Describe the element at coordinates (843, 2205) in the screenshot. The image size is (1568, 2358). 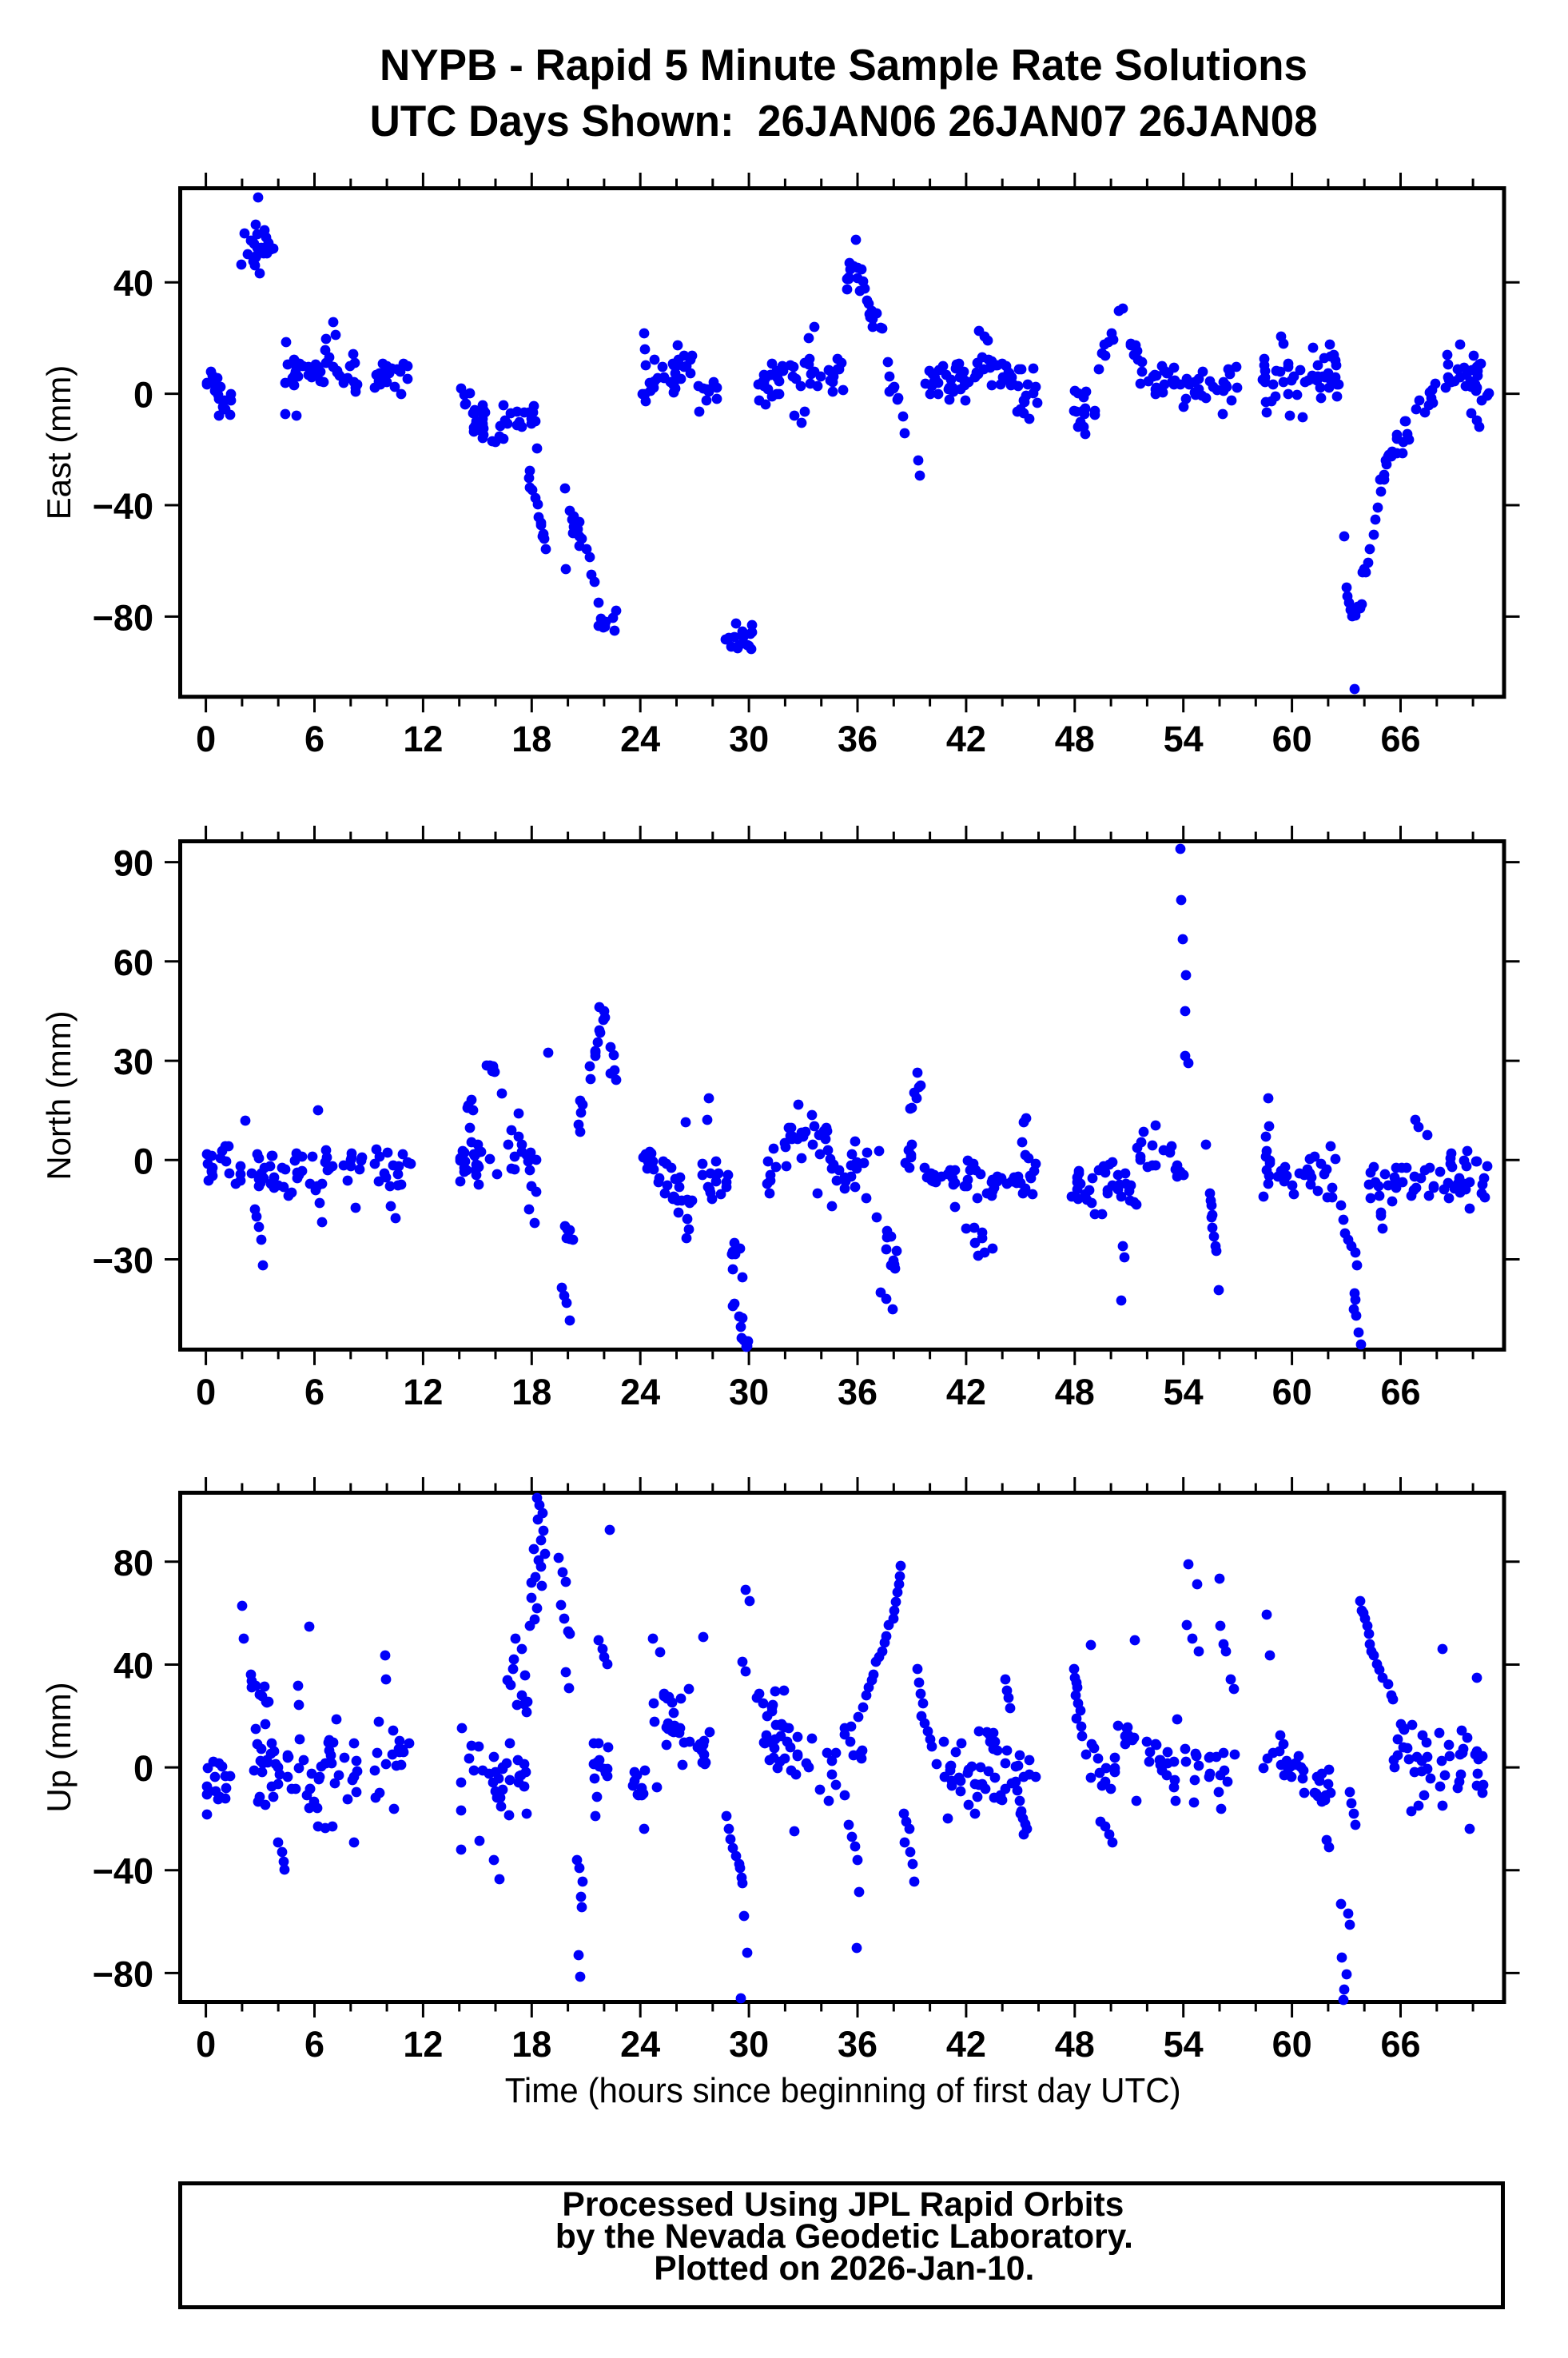
I see `svg-text:Processed Using JPL Rapid Orbi: Processed Using JPL Rapid Orbits` at that location.